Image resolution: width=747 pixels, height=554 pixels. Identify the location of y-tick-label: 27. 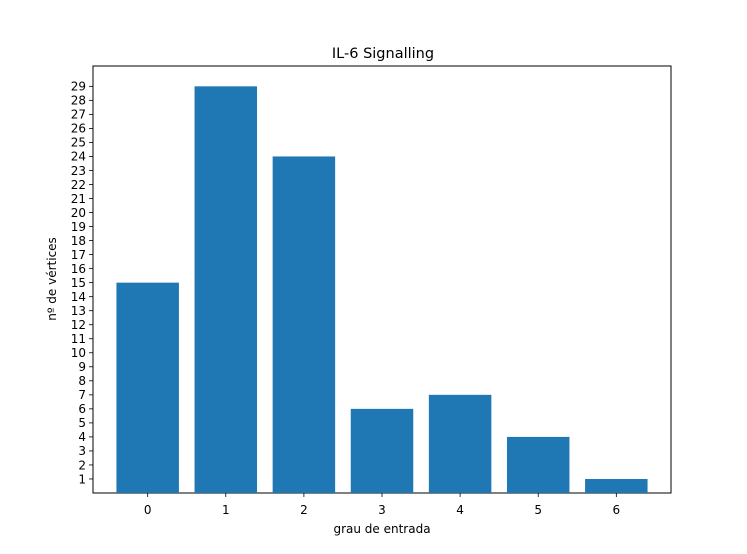
(78, 115).